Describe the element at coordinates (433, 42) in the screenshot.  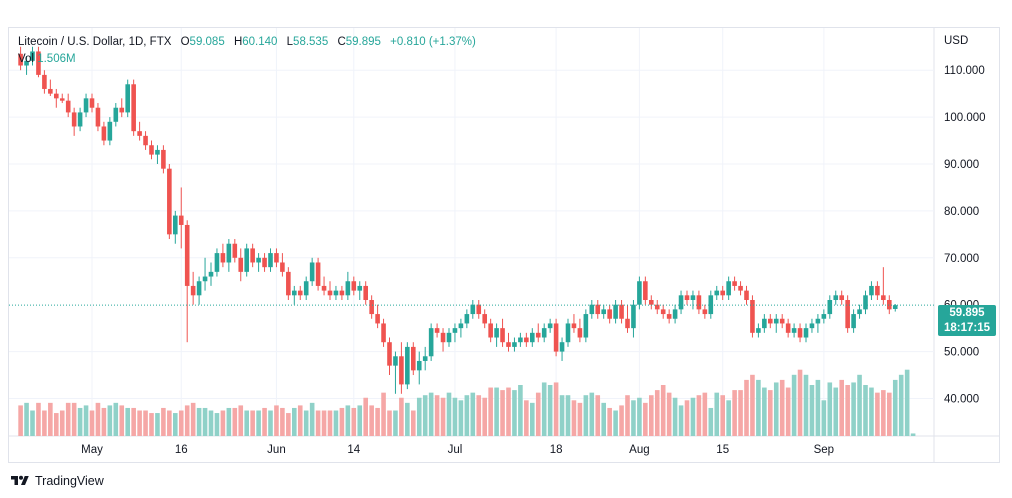
I see `change-value: +0.810 (+1.37%)` at that location.